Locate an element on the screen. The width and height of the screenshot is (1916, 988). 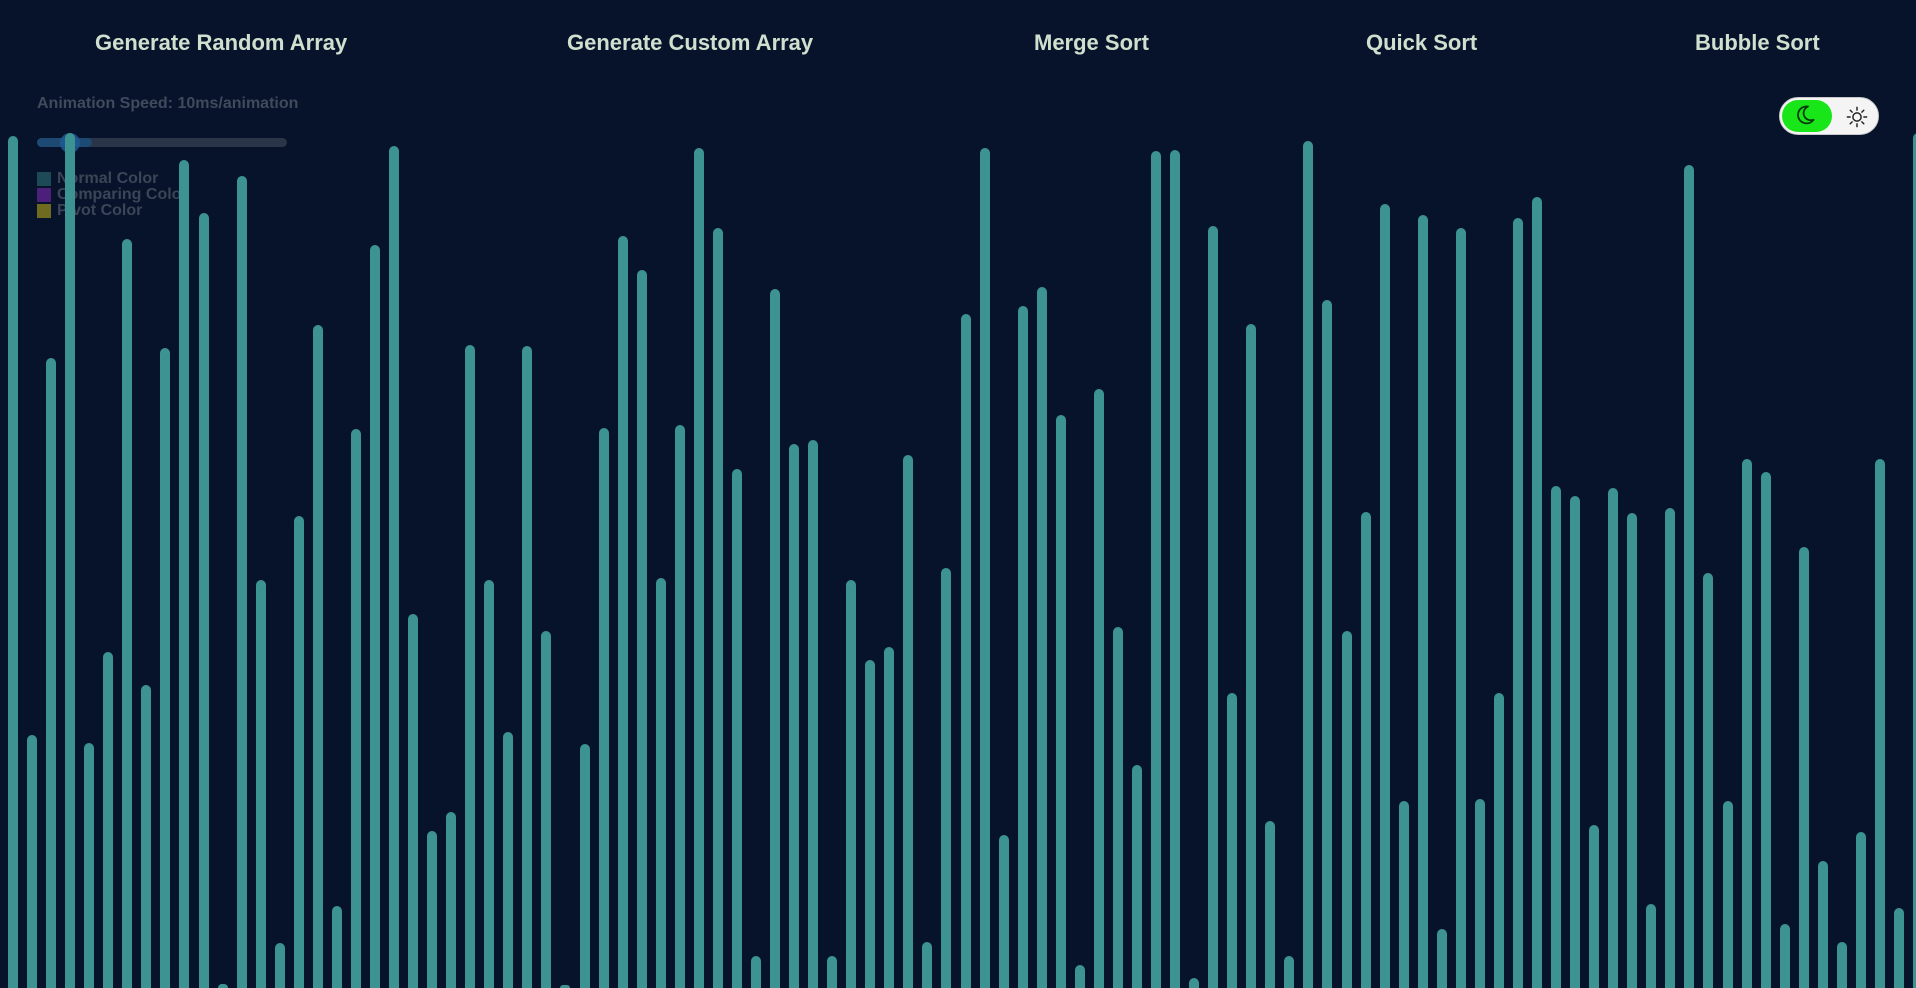
theme-toggle-knob is located at coordinates (1807, 116).